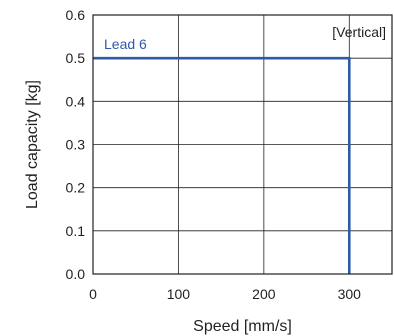 The width and height of the screenshot is (394, 336). Describe the element at coordinates (76, 274) in the screenshot. I see `y-tick-label: 0.0` at that location.